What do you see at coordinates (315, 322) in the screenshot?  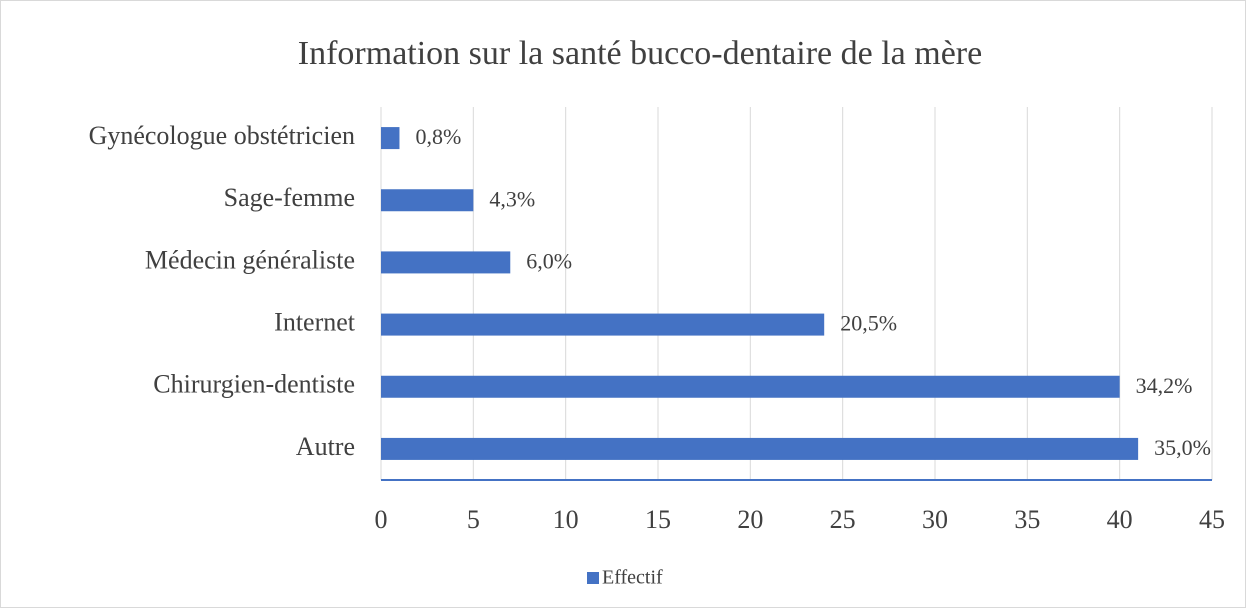 I see `y-tick-label: Internet` at bounding box center [315, 322].